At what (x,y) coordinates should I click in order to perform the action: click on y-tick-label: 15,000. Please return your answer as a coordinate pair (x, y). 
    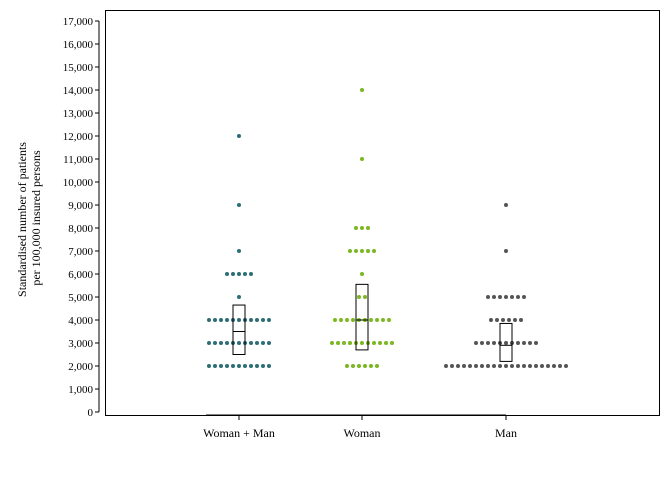
    Looking at the image, I should click on (78, 68).